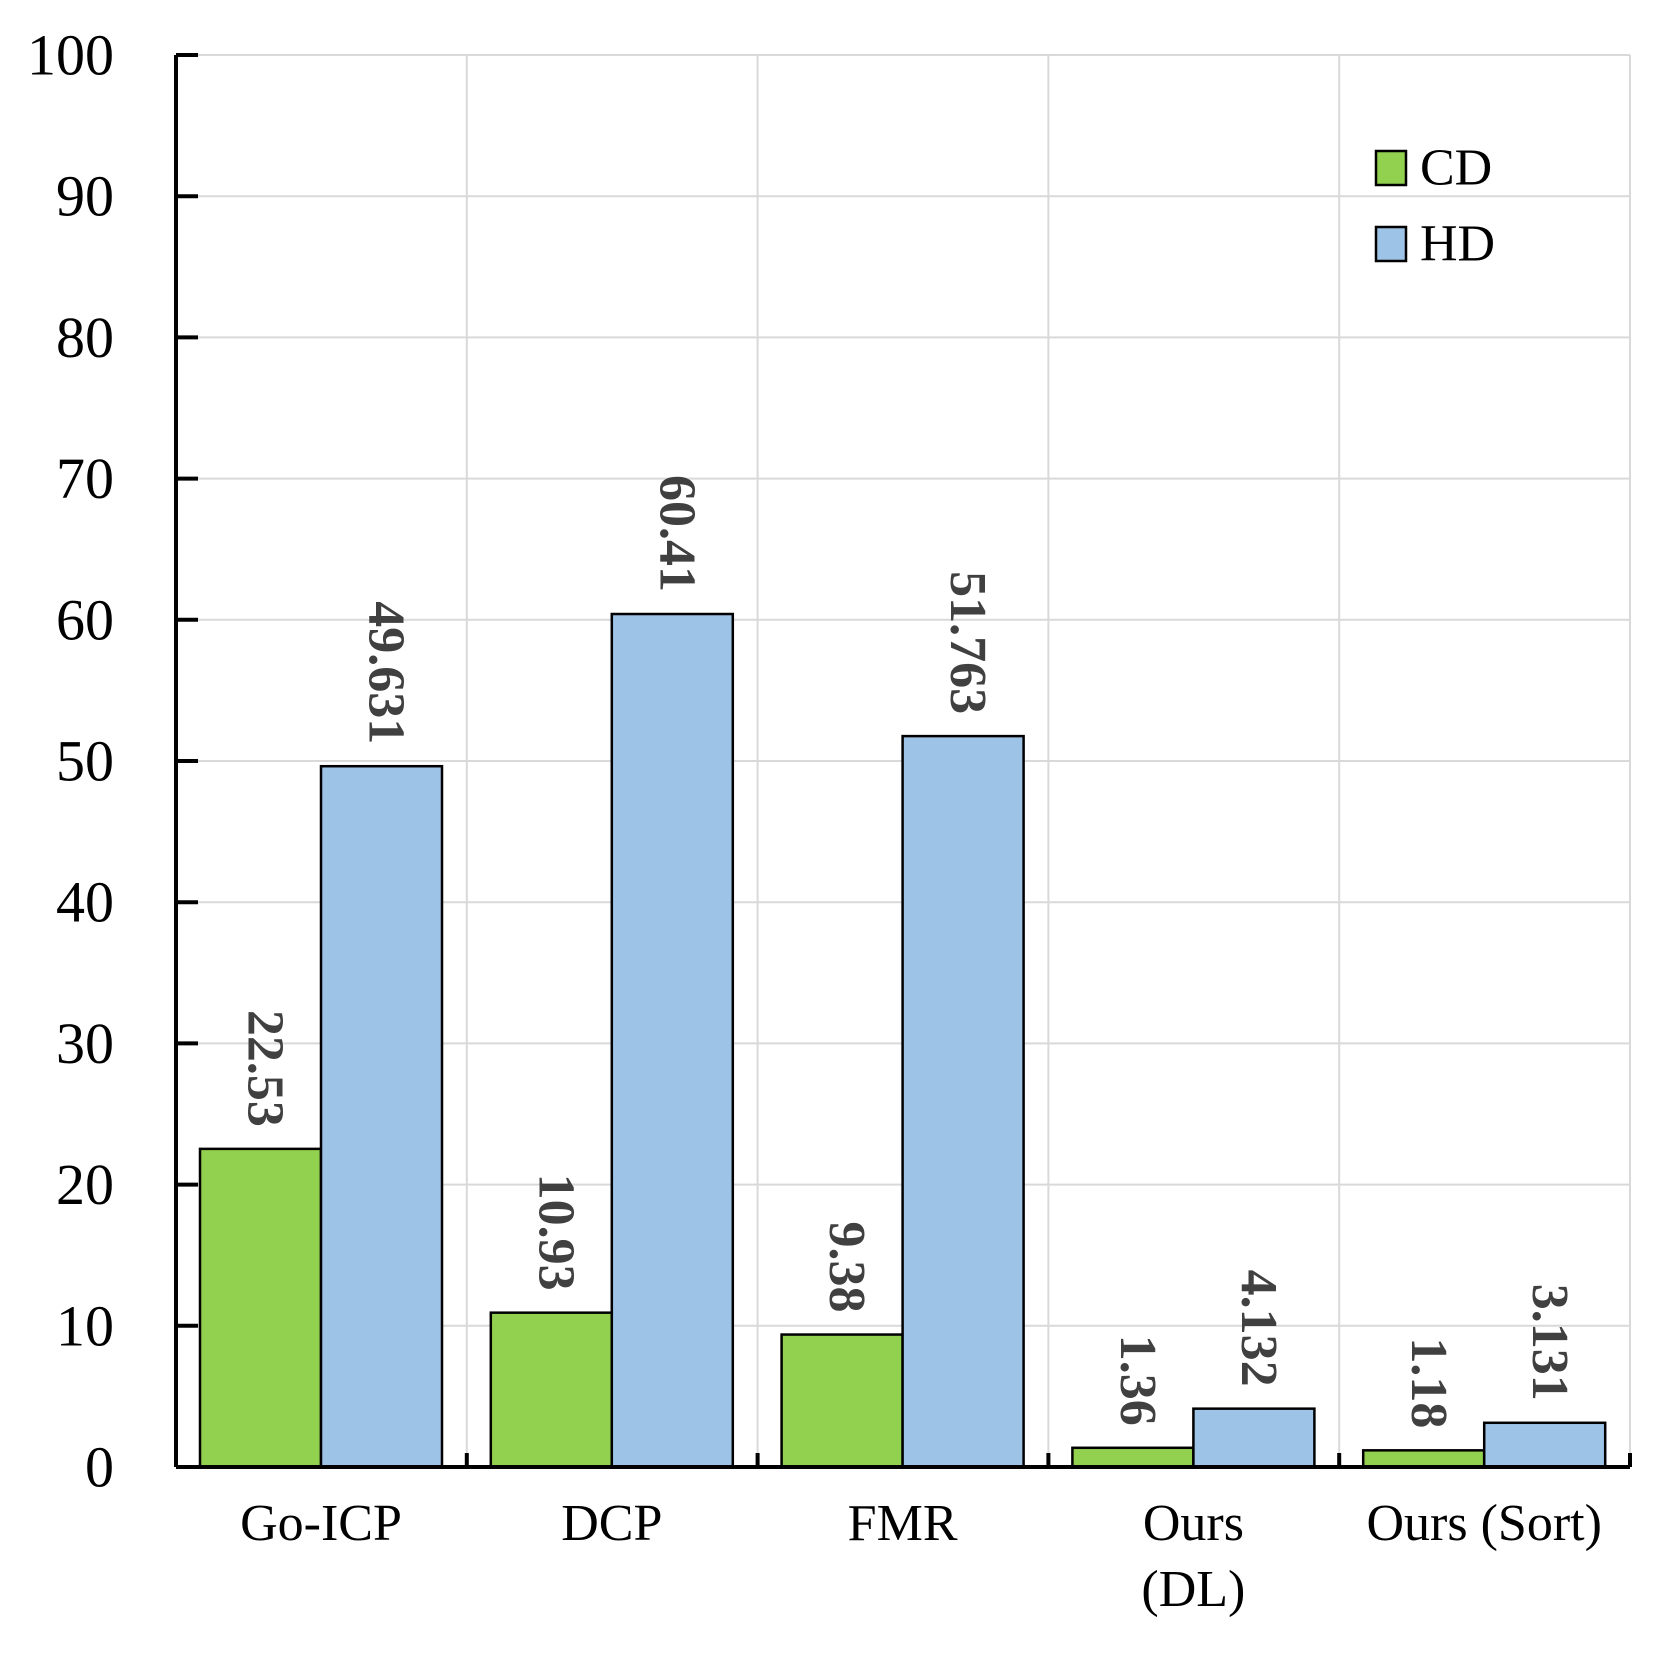  What do you see at coordinates (1193, 1523) in the screenshot?
I see `x-category-label-3-line-0: Ours` at bounding box center [1193, 1523].